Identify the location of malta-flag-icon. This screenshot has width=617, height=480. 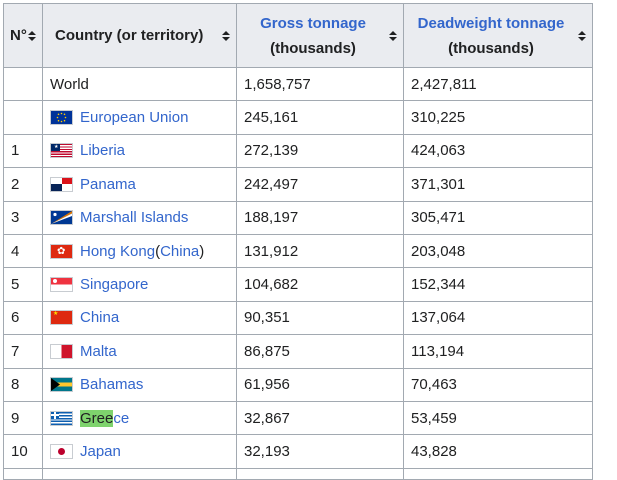
(61, 351).